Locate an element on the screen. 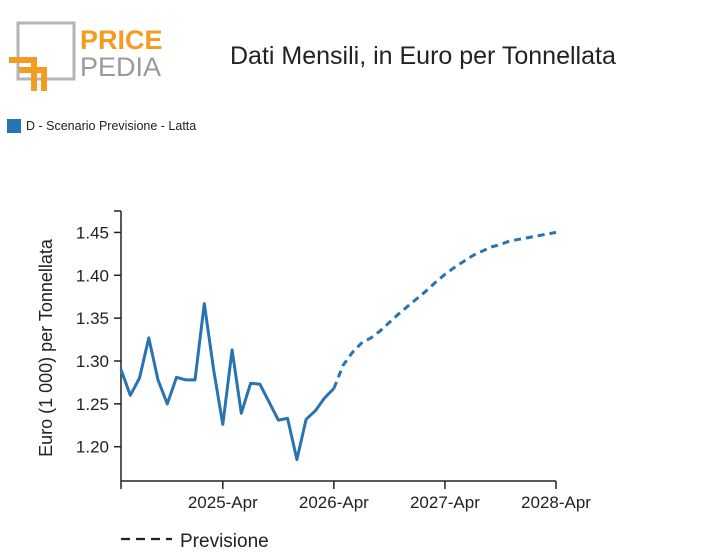 The width and height of the screenshot is (712, 555). series-line is located at coordinates (227, 382).